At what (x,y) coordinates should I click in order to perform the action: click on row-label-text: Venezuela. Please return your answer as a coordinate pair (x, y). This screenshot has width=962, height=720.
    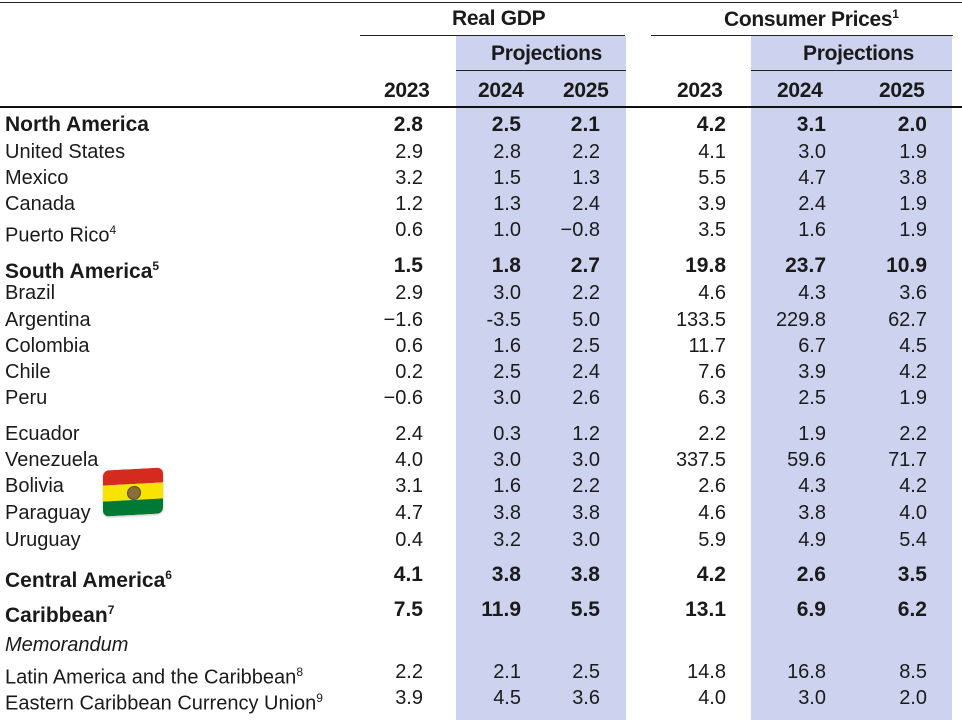
    Looking at the image, I should click on (52, 460).